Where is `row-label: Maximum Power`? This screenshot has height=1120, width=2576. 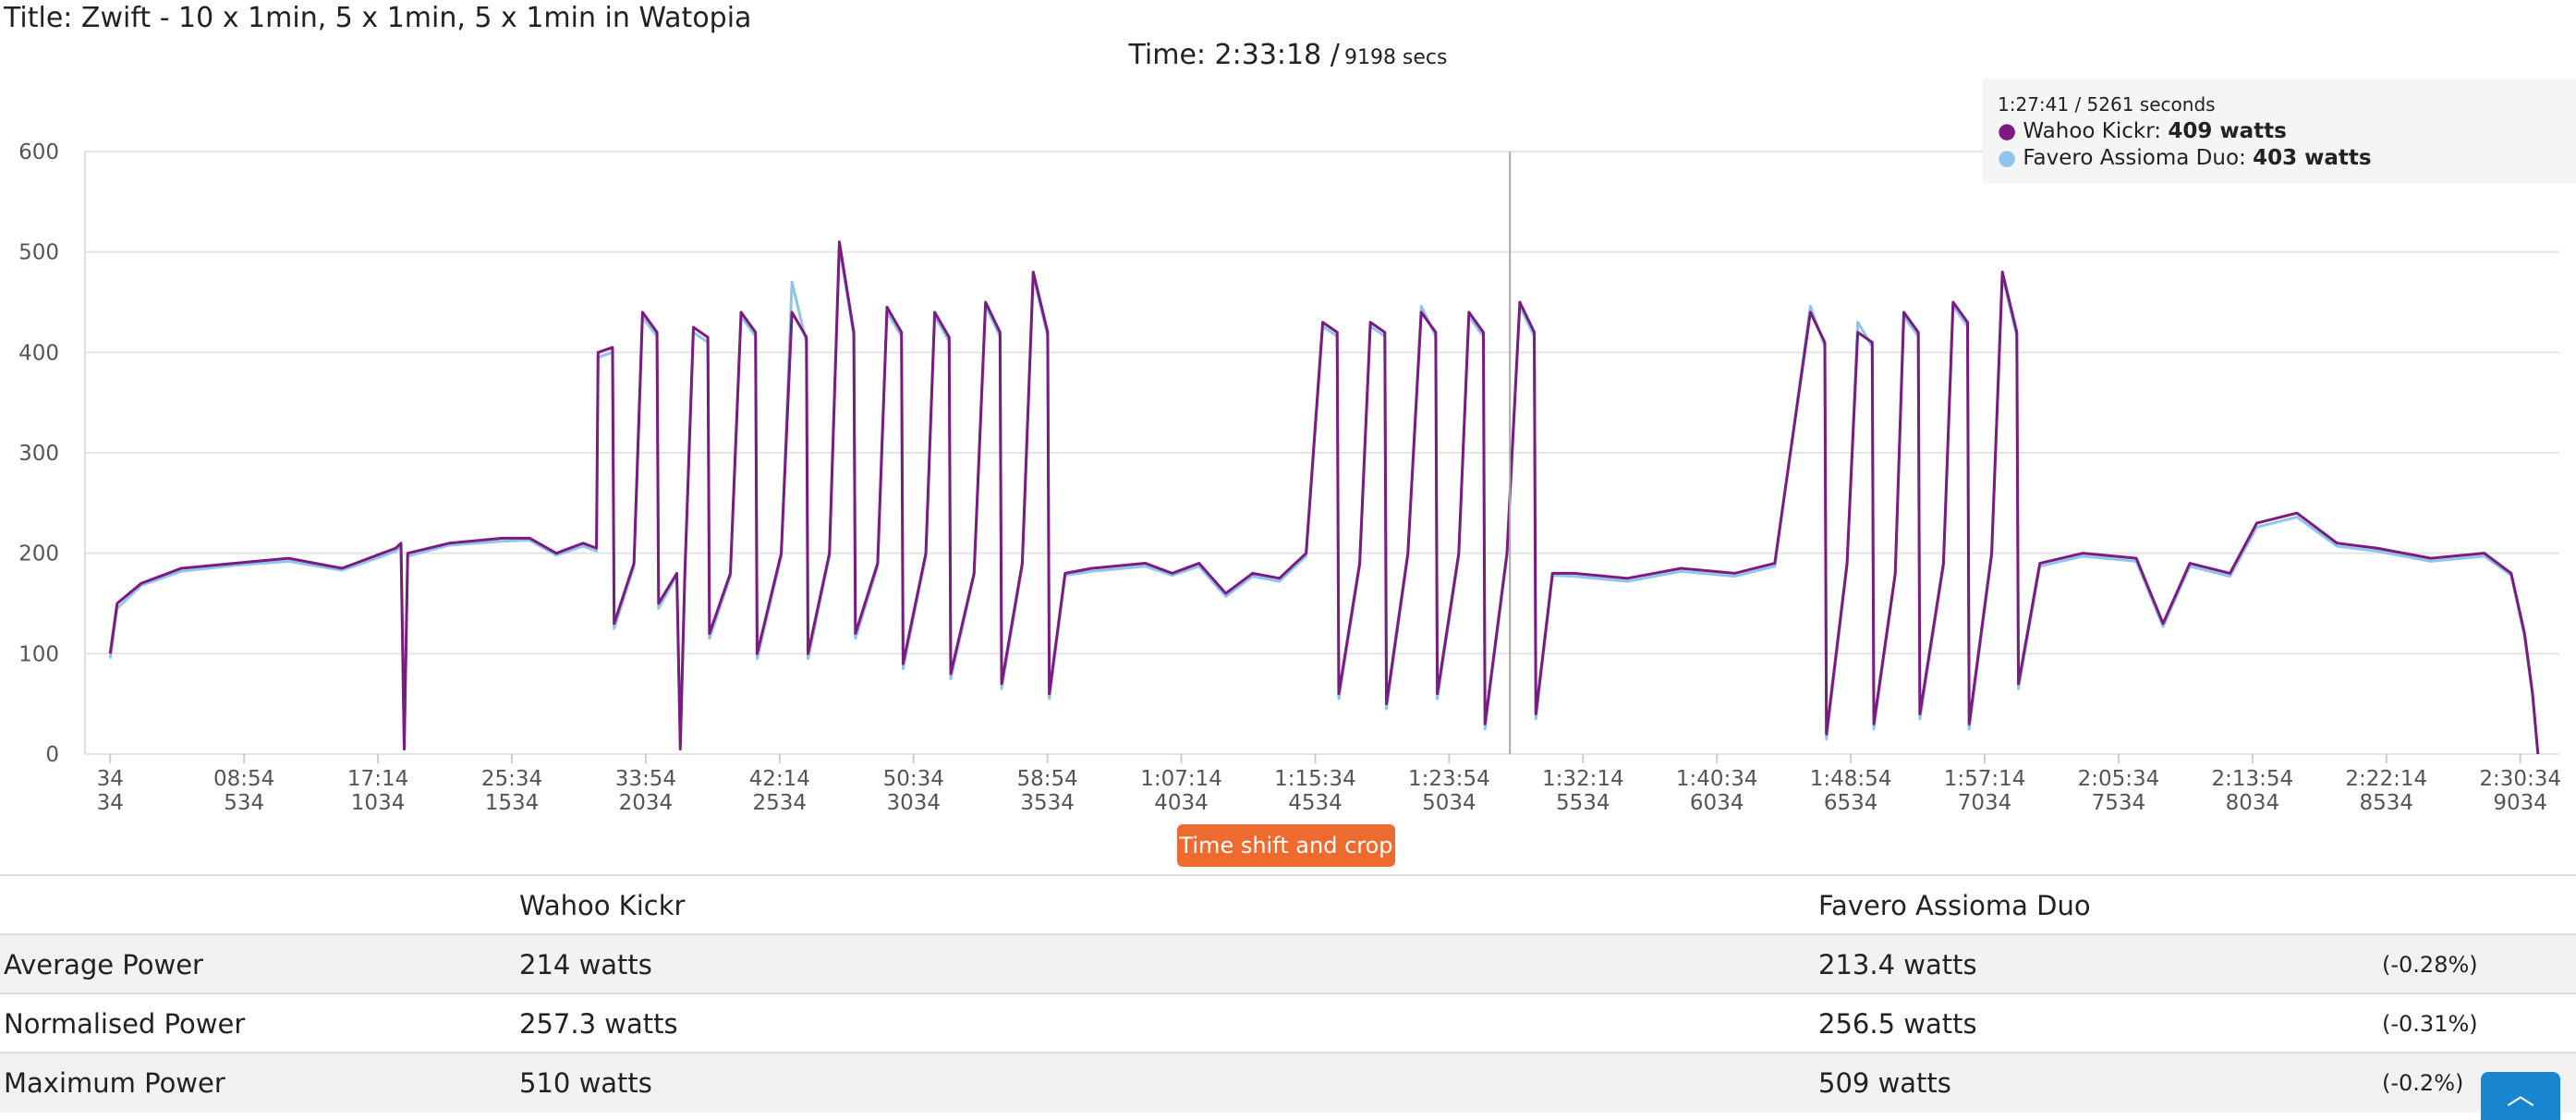 row-label: Maximum Power is located at coordinates (114, 1083).